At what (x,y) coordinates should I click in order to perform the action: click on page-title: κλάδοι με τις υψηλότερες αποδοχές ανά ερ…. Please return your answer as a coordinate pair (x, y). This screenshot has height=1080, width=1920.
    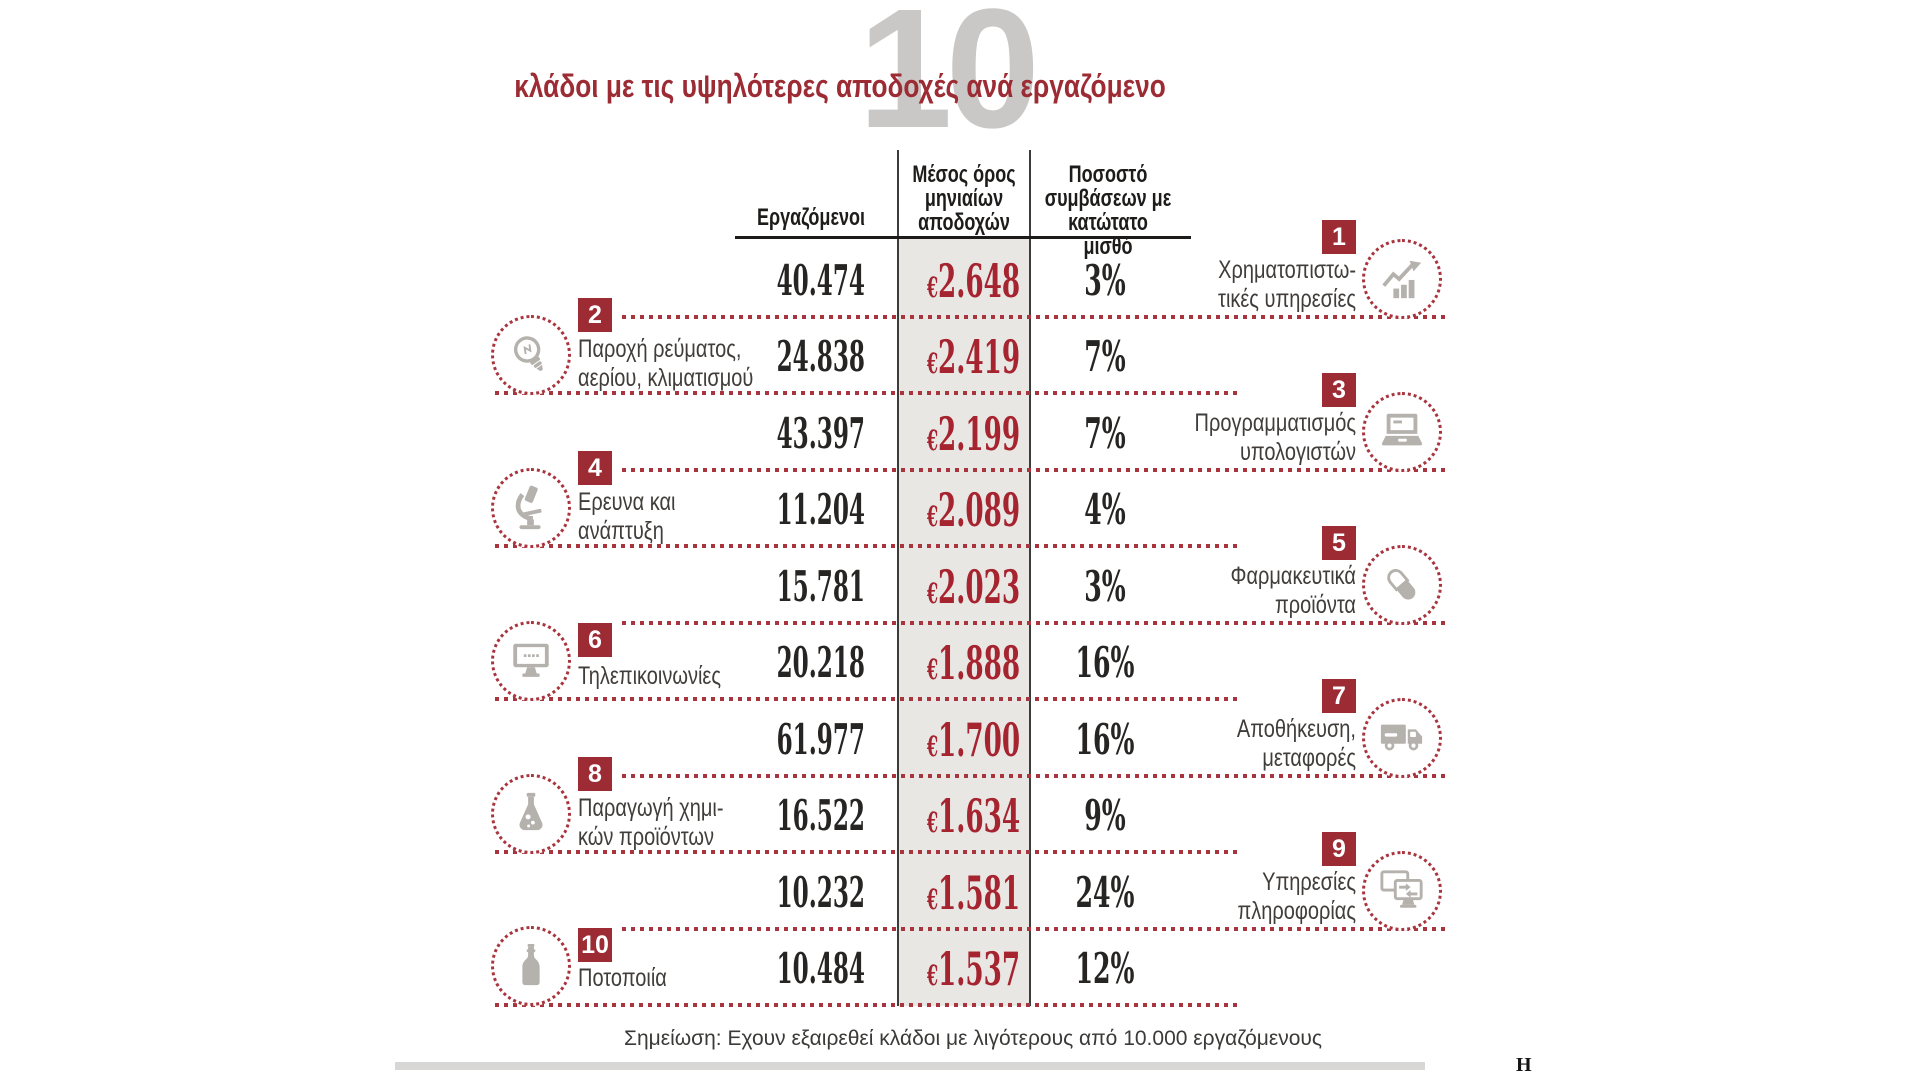
    Looking at the image, I should click on (840, 86).